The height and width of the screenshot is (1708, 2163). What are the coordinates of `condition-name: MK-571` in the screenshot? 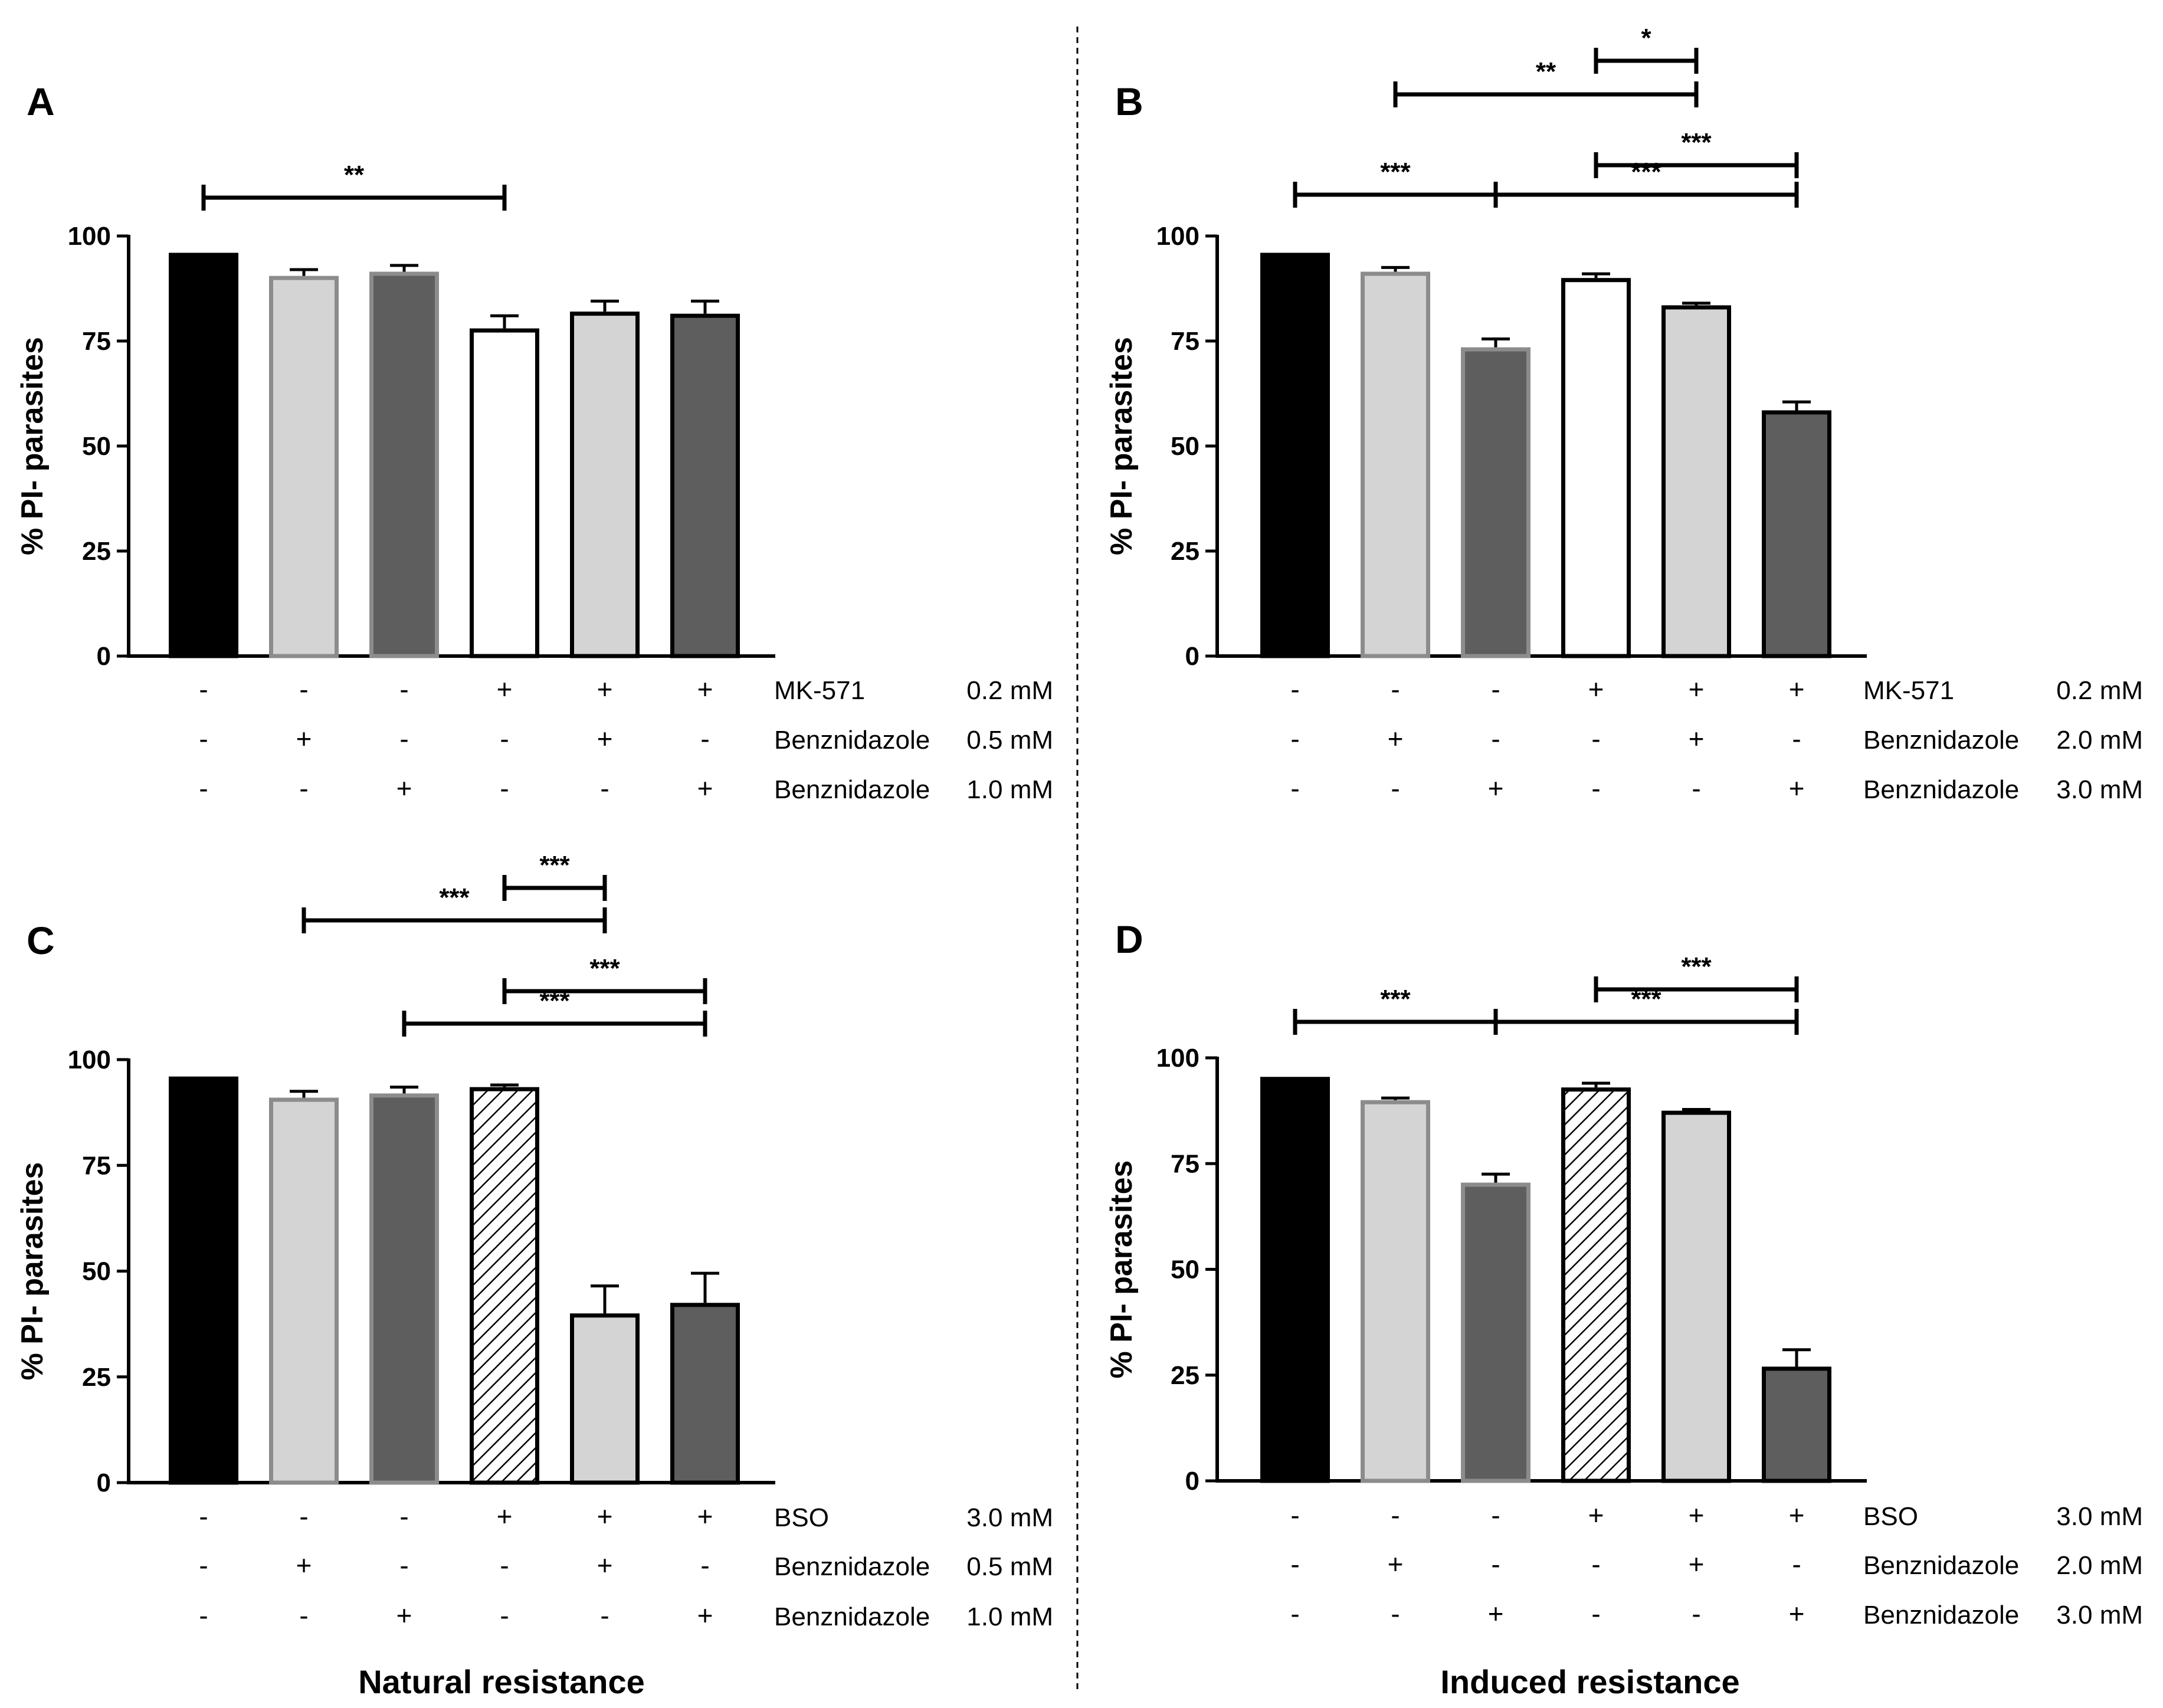 It's located at (1909, 690).